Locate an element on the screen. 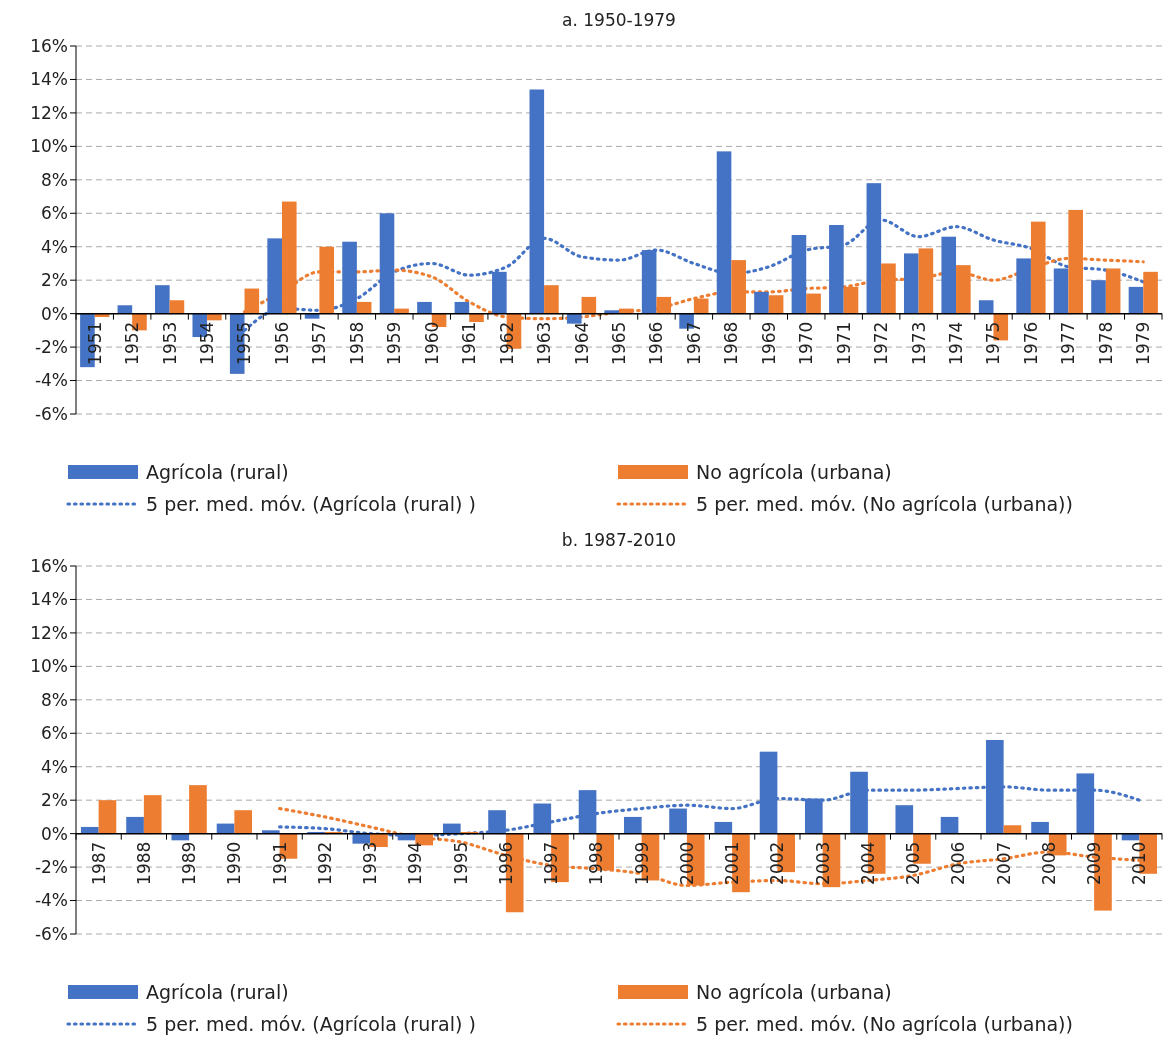 This screenshot has width=1174, height=1049. chart-title: b. 1987-2010 is located at coordinates (619, 540).